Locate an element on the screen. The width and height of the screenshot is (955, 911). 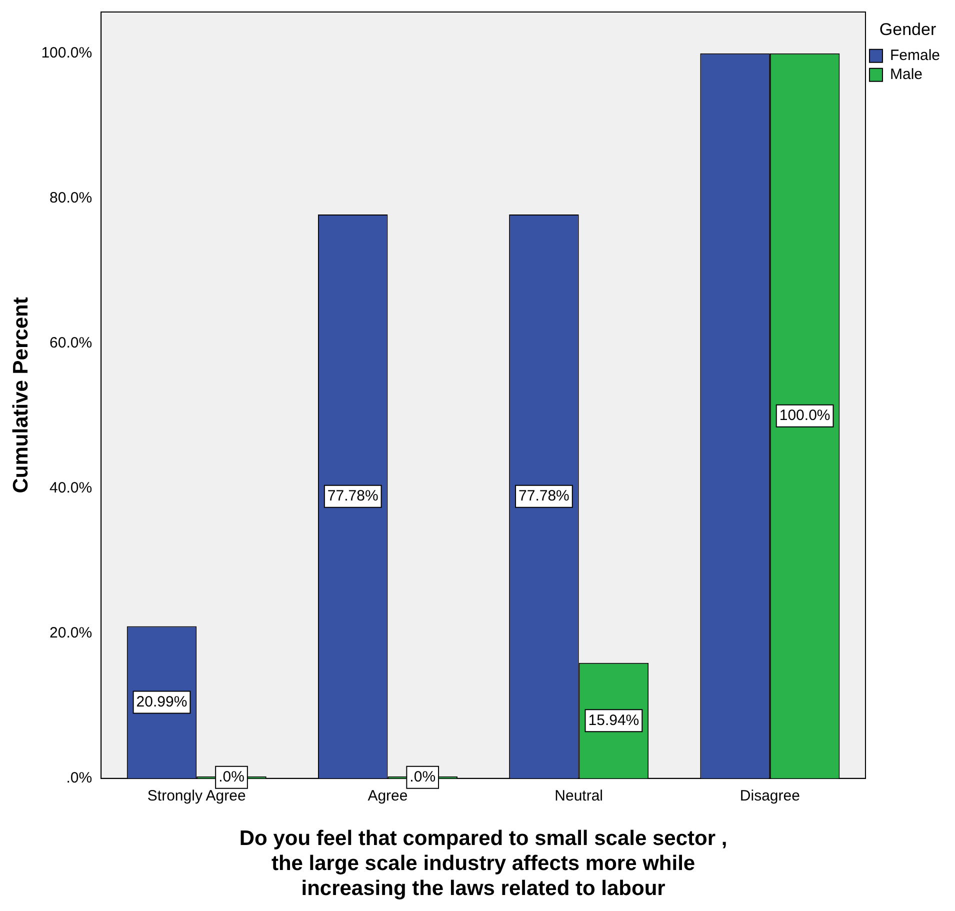
y-tick-label: 100.0% is located at coordinates (66, 53).